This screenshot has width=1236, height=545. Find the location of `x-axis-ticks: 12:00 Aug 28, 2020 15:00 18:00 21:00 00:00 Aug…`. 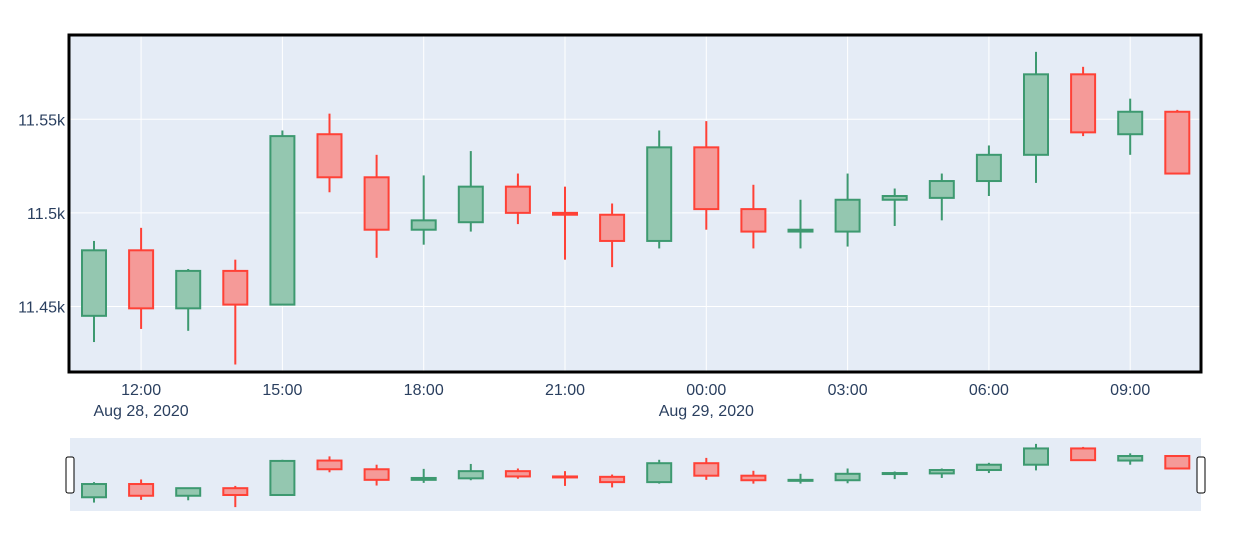

x-axis-ticks: 12:00 Aug 28, 2020 15:00 18:00 21:00 00:00 Aug… is located at coordinates (621, 401).